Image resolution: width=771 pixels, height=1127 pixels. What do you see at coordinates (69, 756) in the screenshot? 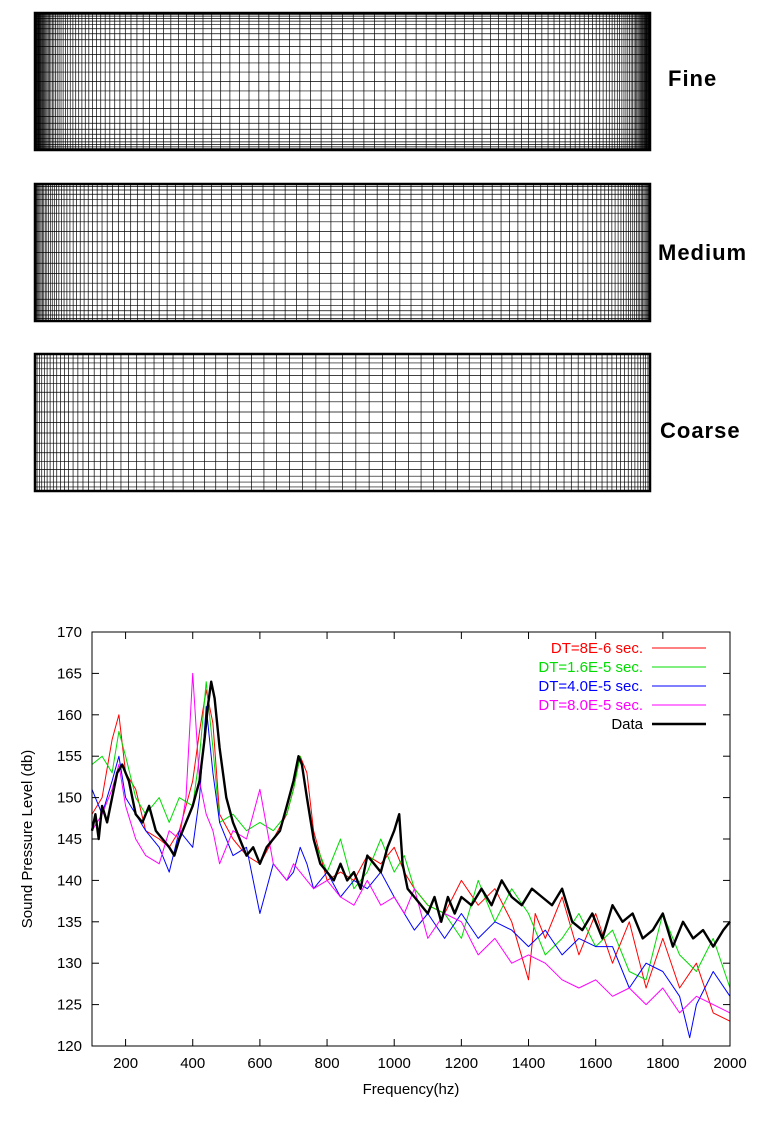
I see `y-tick-label: 155` at bounding box center [69, 756].